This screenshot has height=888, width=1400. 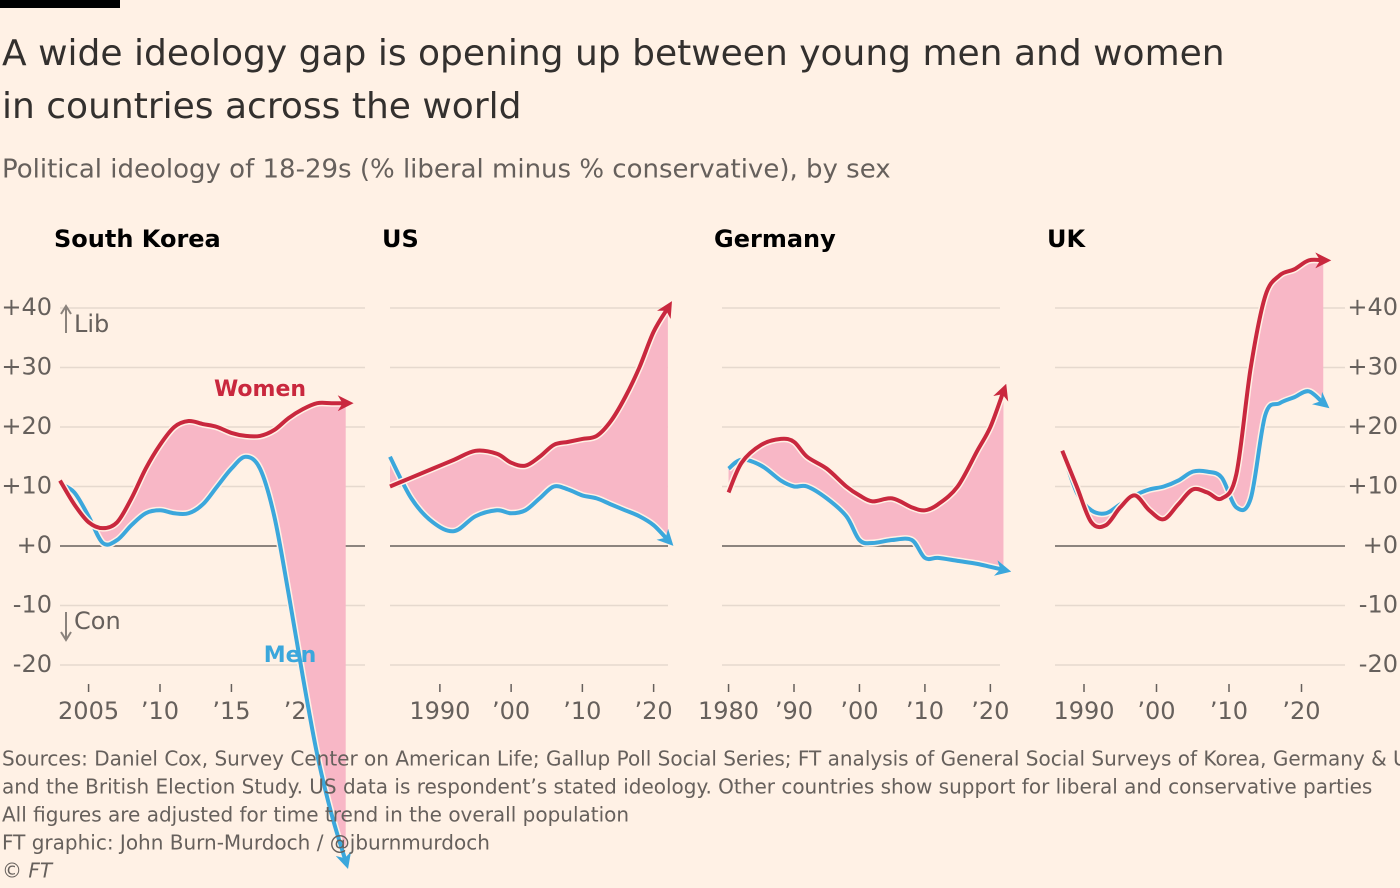 I want to click on con-arrow, so click(x=66, y=627).